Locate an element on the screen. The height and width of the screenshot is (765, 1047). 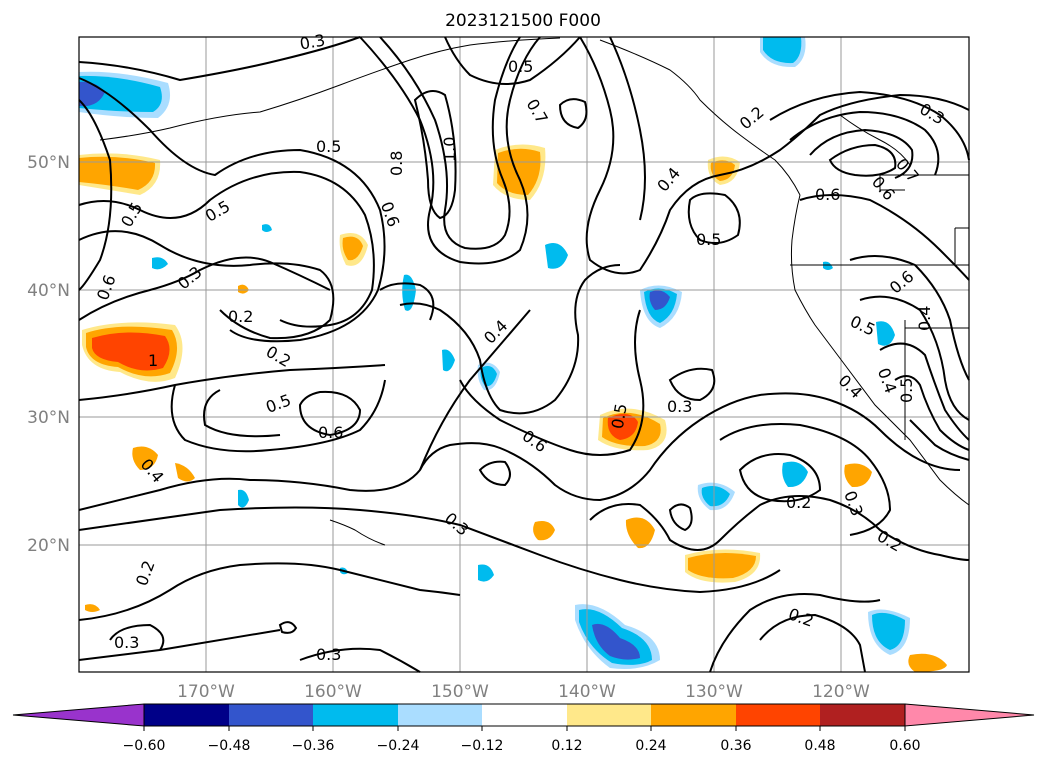
lon-label-130w: 130°W is located at coordinates (714, 692).